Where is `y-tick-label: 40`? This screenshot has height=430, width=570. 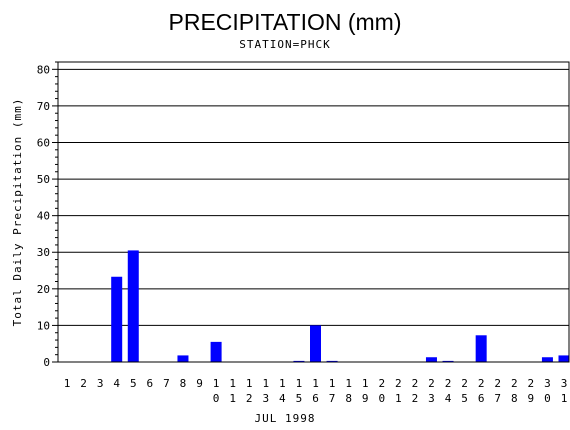
y-tick-label: 40 is located at coordinates (43, 216).